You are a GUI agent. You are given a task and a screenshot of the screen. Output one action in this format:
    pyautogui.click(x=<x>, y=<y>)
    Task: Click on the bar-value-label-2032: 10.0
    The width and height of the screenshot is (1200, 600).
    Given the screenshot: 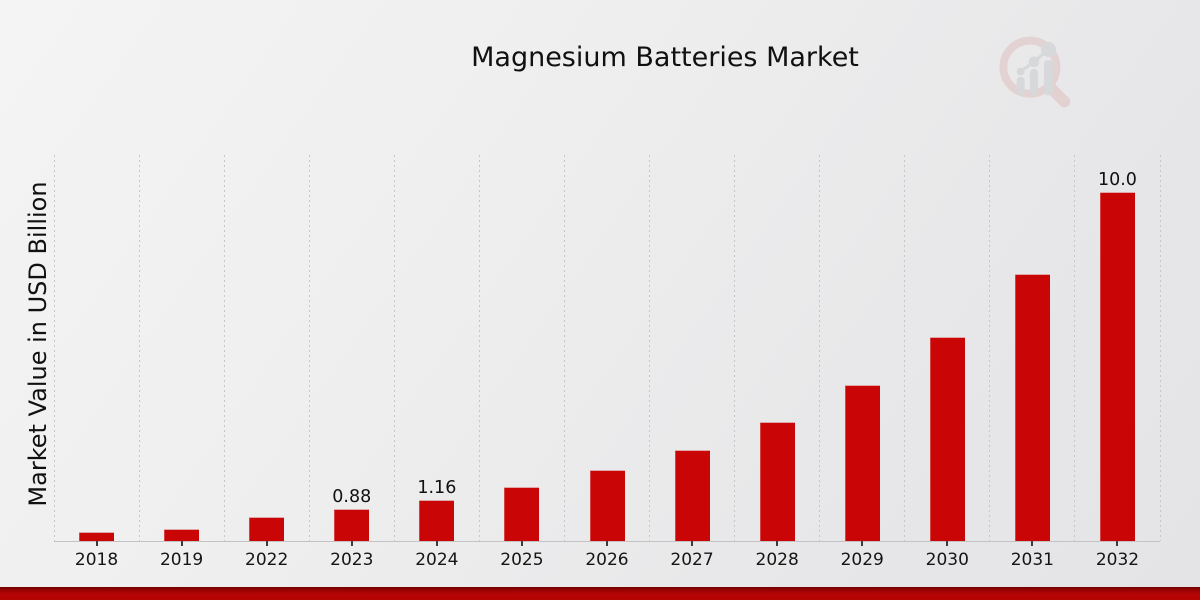 What is the action you would take?
    pyautogui.click(x=1117, y=180)
    